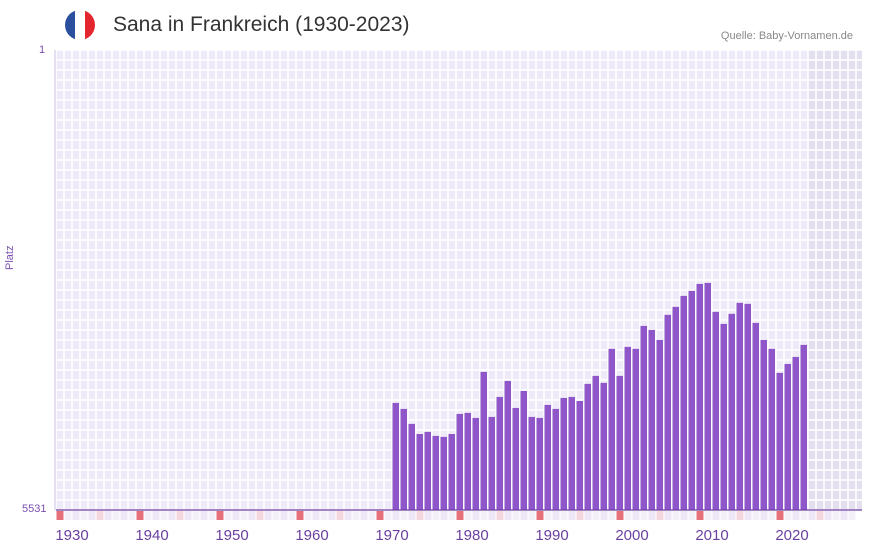 This screenshot has height=552, width=873. What do you see at coordinates (731, 411) in the screenshot?
I see `bar-2012` at bounding box center [731, 411].